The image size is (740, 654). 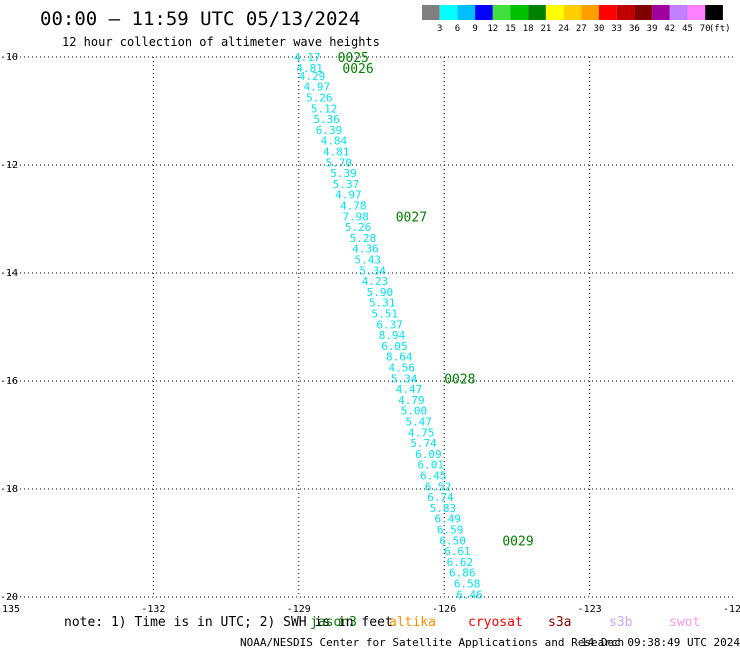 I want to click on footer-timestamp: 14 Dec 09:38:49 UTC 2024, so click(x=660, y=642).